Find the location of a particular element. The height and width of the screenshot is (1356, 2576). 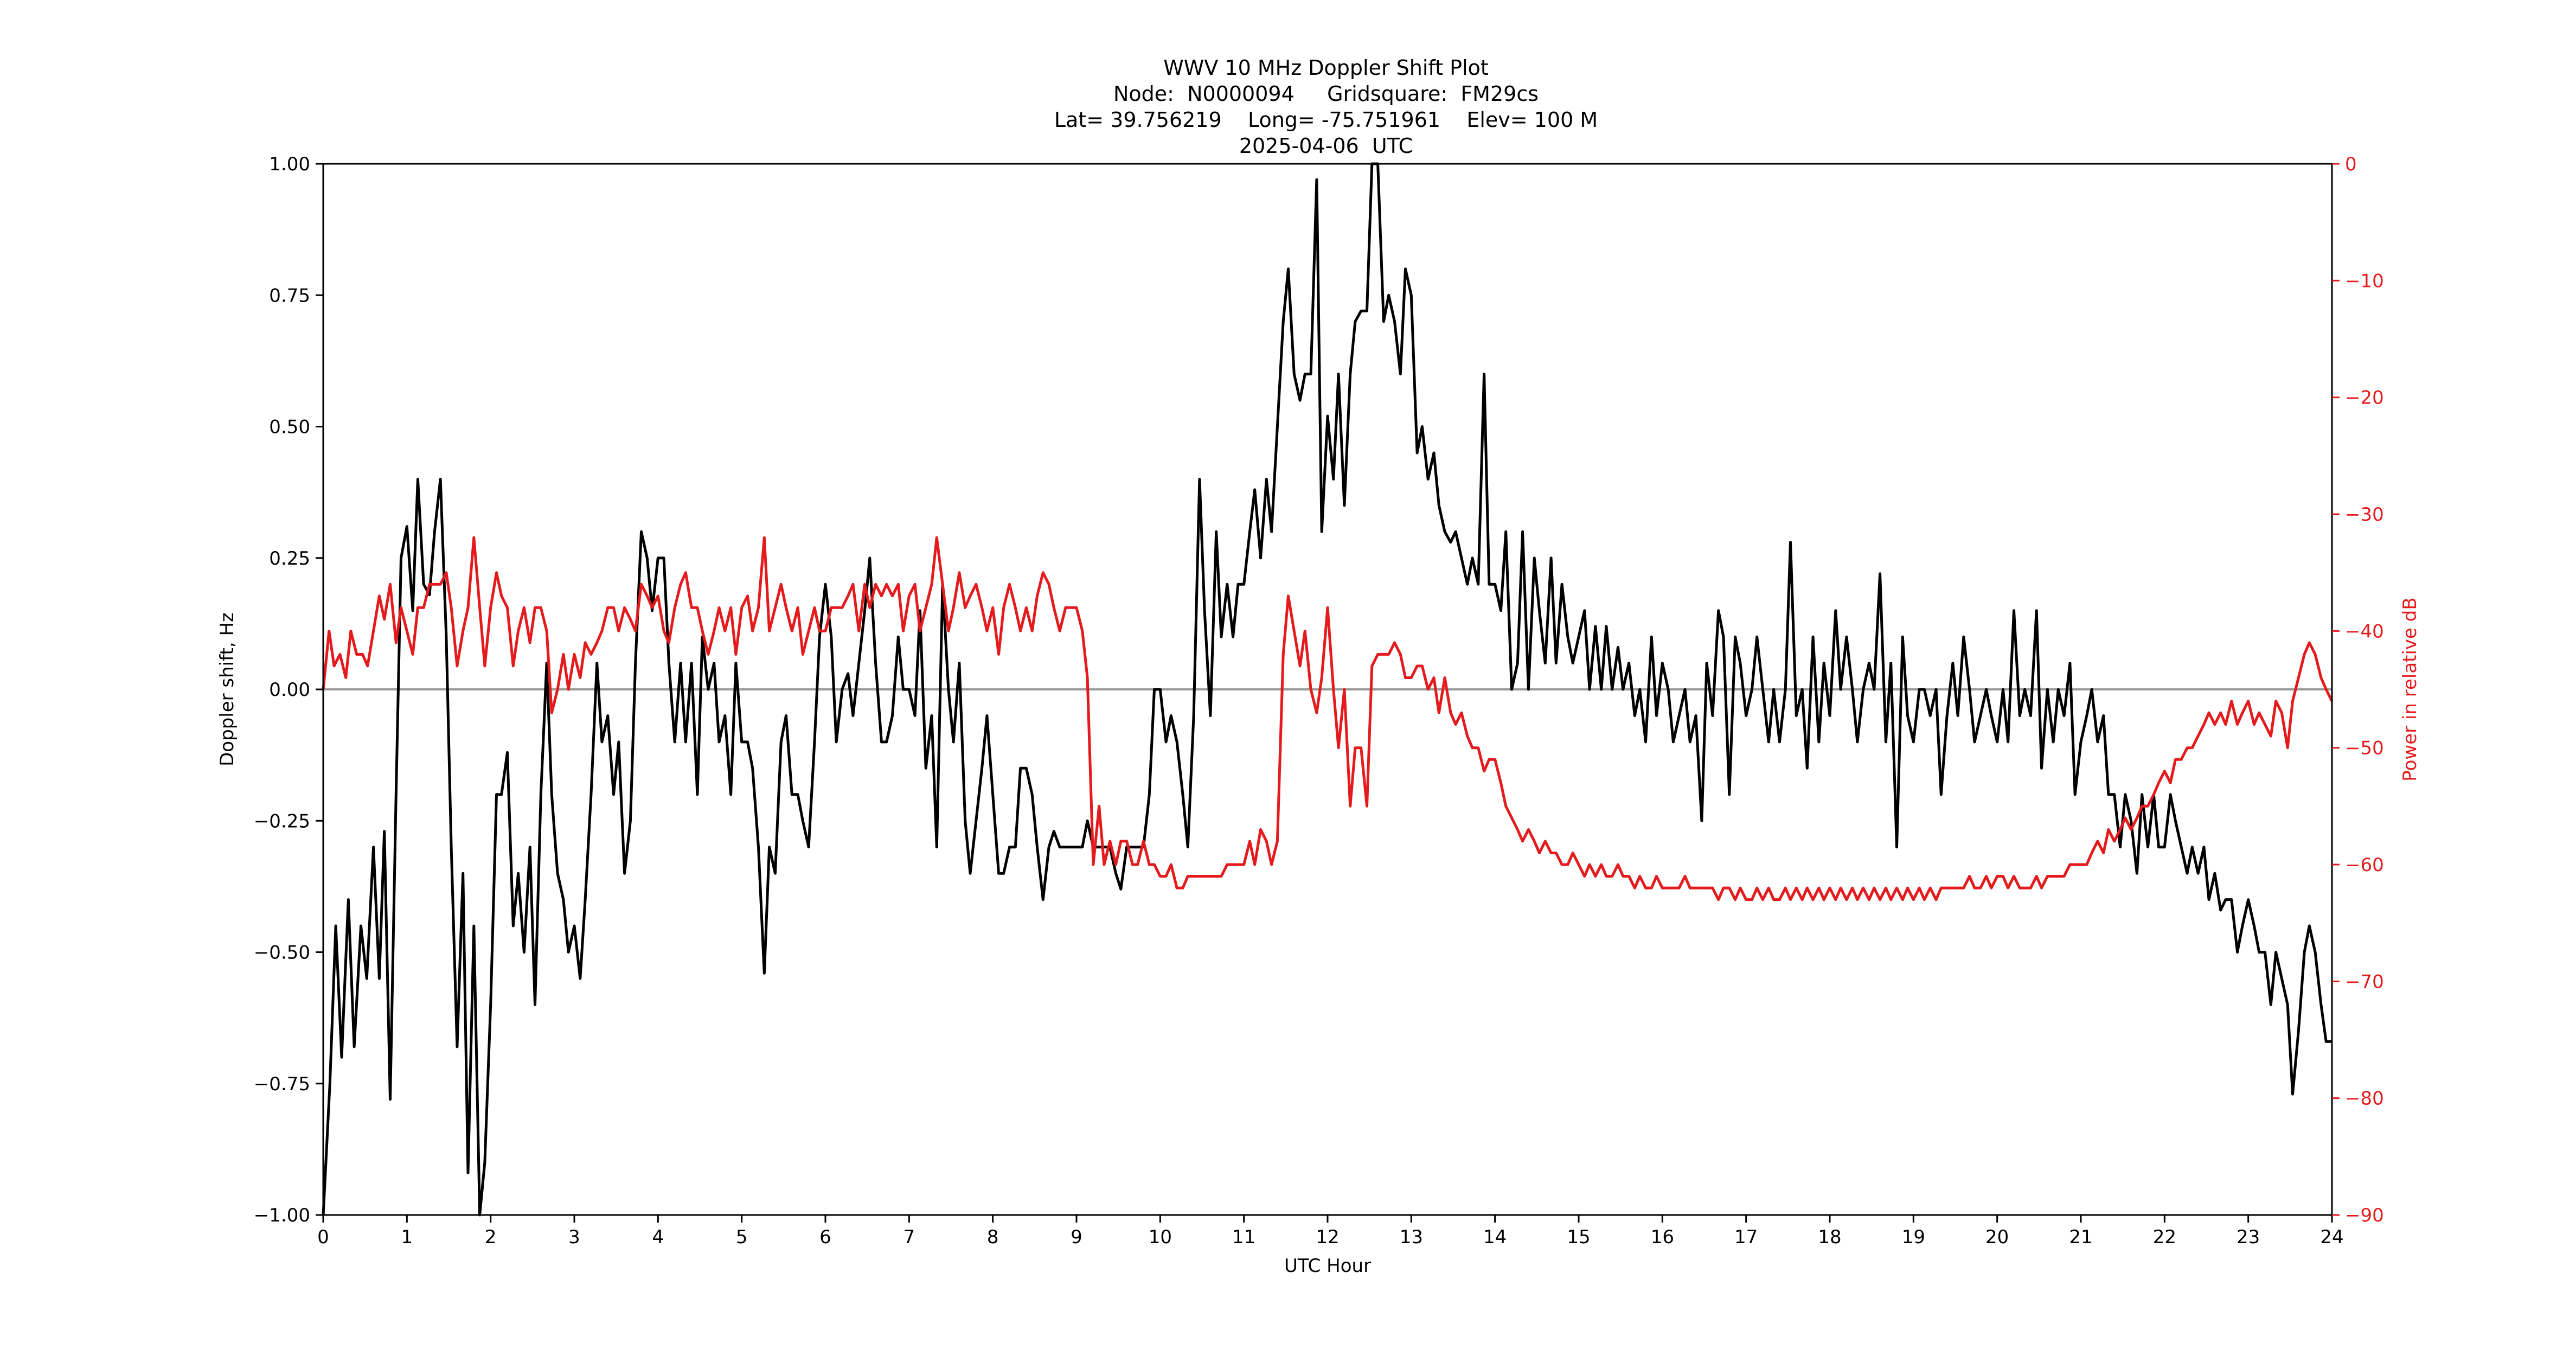

x-tick-label: 12 is located at coordinates (1327, 1237).